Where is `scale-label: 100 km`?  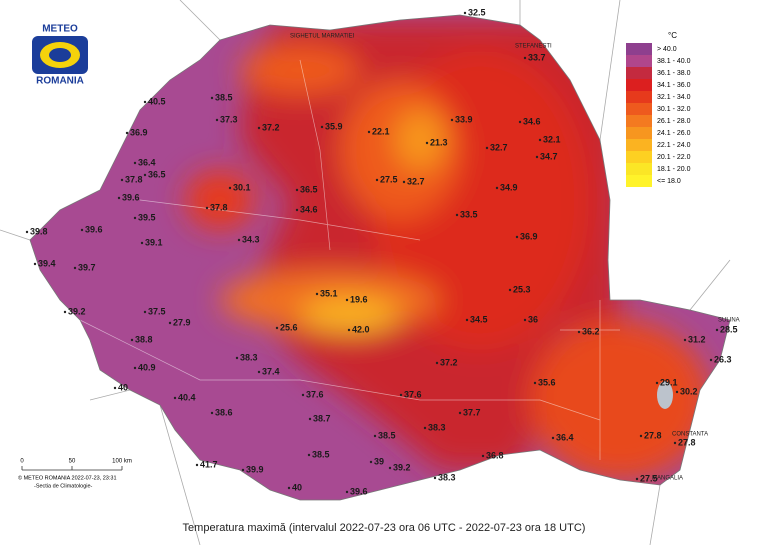 scale-label: 100 km is located at coordinates (122, 462).